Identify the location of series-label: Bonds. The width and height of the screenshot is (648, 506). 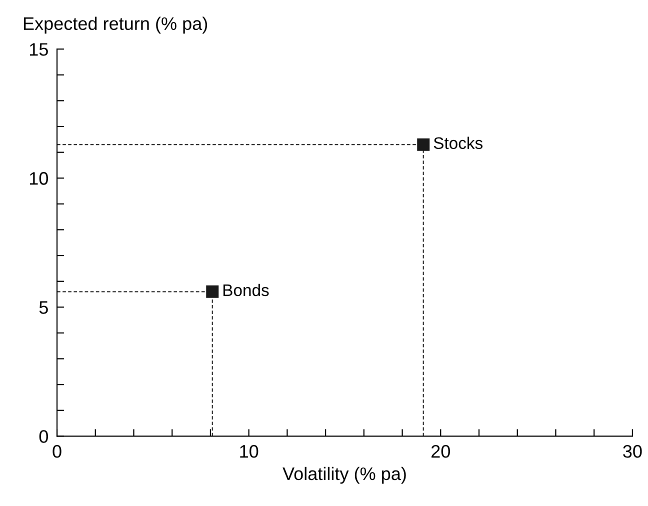
(246, 290).